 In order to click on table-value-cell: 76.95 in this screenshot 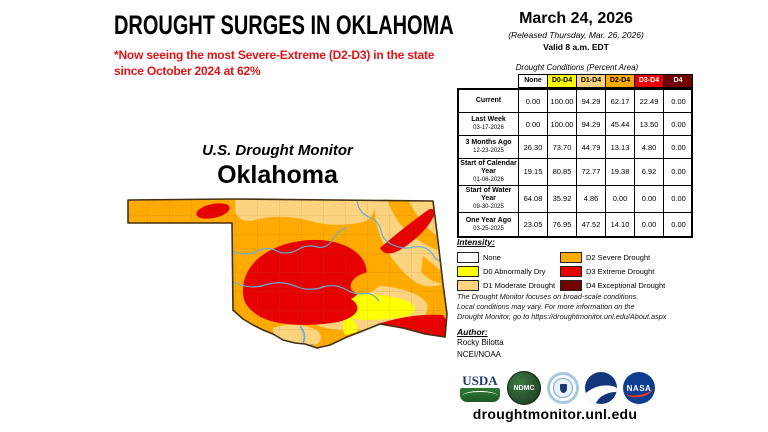, I will do `click(562, 224)`.